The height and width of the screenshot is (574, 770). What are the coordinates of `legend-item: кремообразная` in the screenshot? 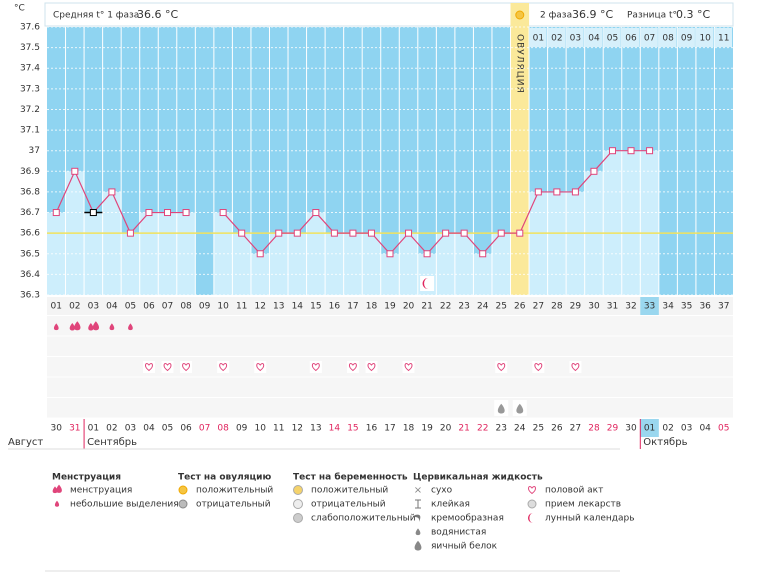 It's located at (467, 519).